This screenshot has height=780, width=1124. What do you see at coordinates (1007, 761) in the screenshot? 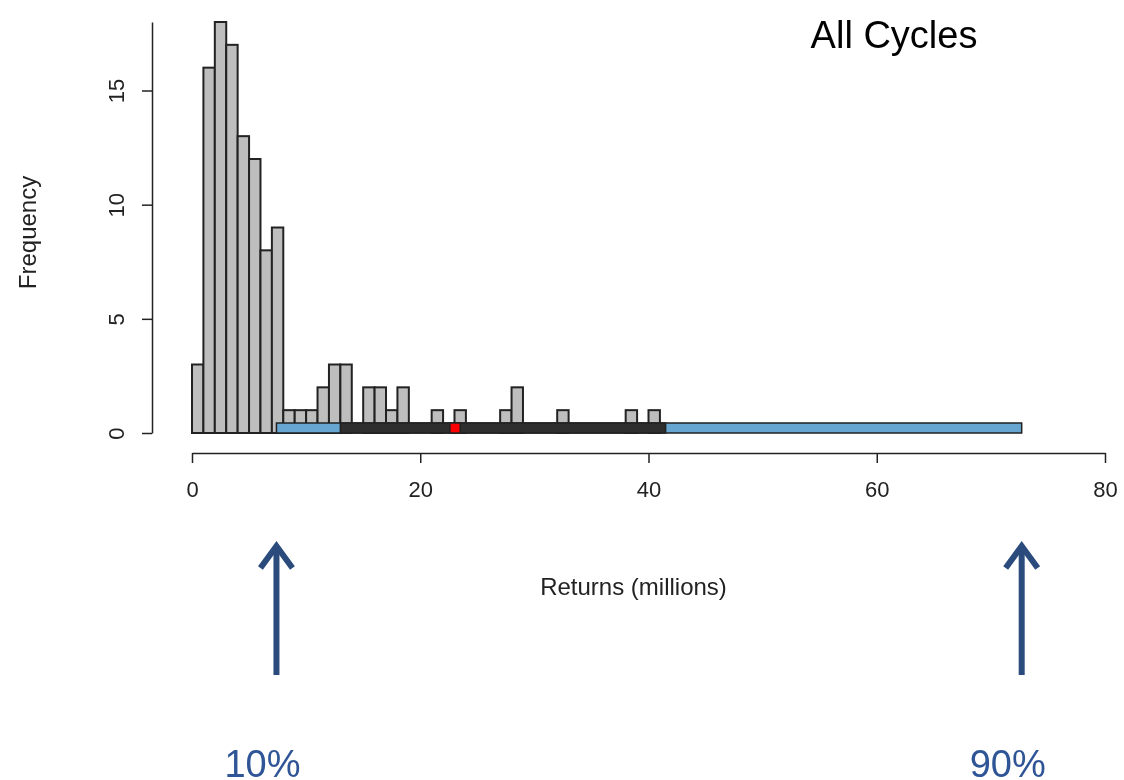
I see `text: 90%` at bounding box center [1007, 761].